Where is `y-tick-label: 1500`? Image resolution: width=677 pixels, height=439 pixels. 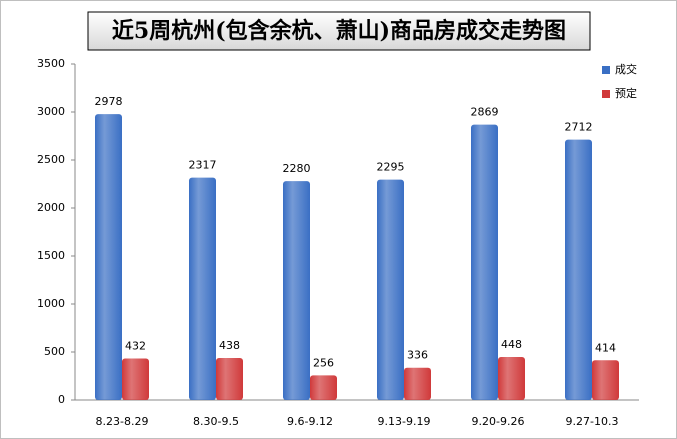
y-tick-label: 1500 is located at coordinates (51, 255).